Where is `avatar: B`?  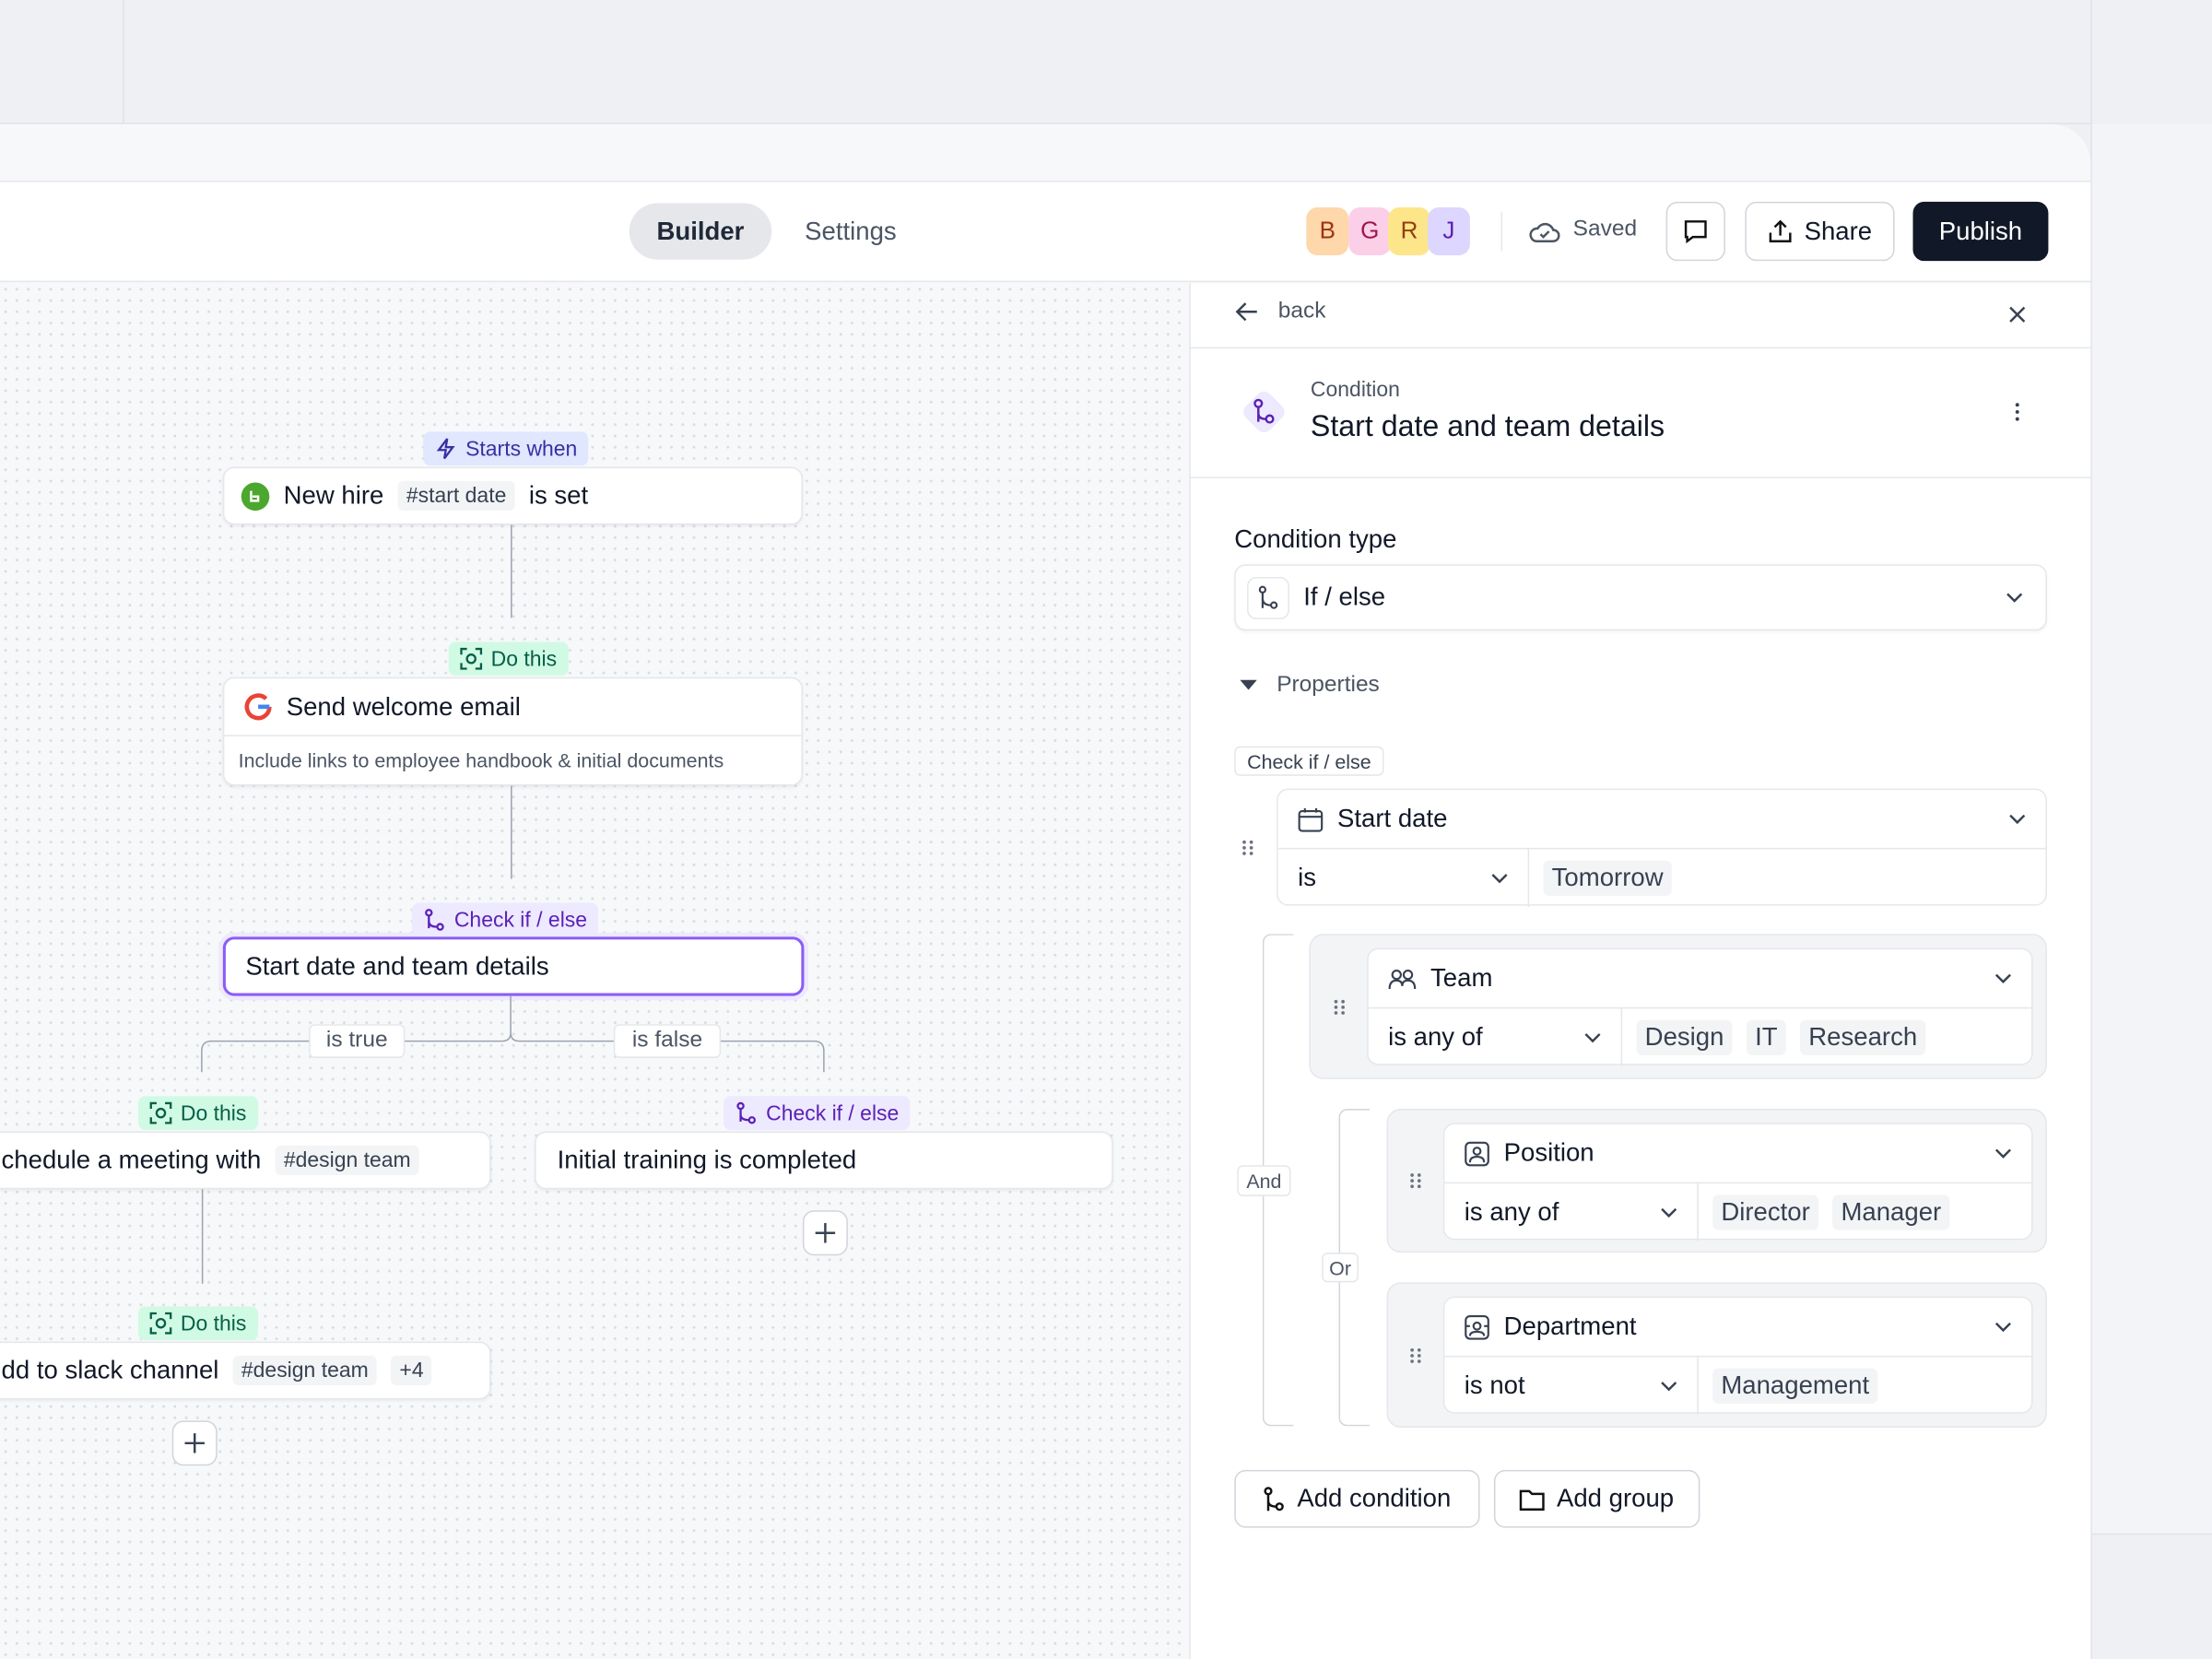
avatar: B is located at coordinates (1327, 231).